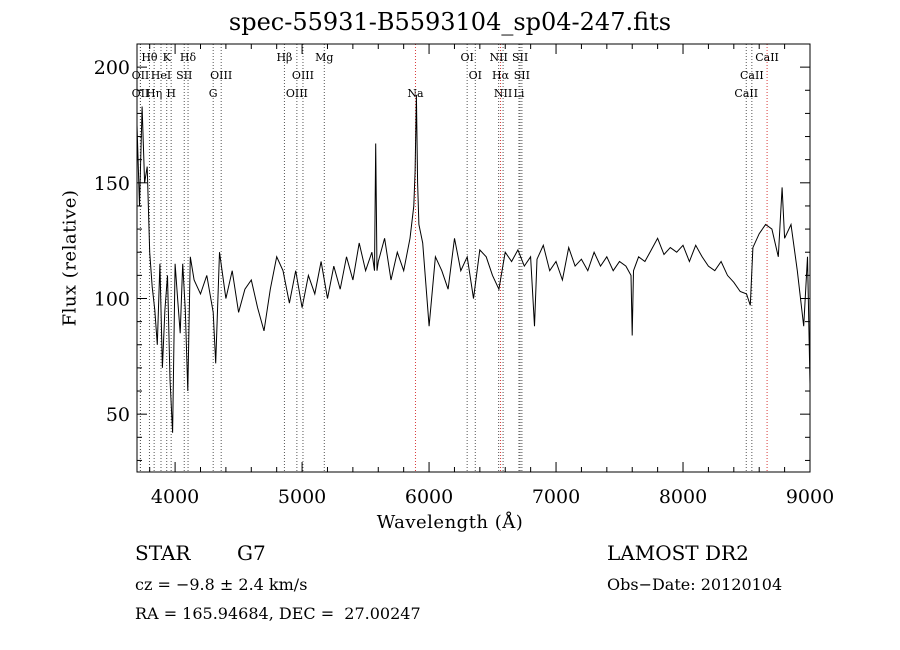 This screenshot has width=900, height=650. I want to click on y-tick-label: 200, so click(112, 68).